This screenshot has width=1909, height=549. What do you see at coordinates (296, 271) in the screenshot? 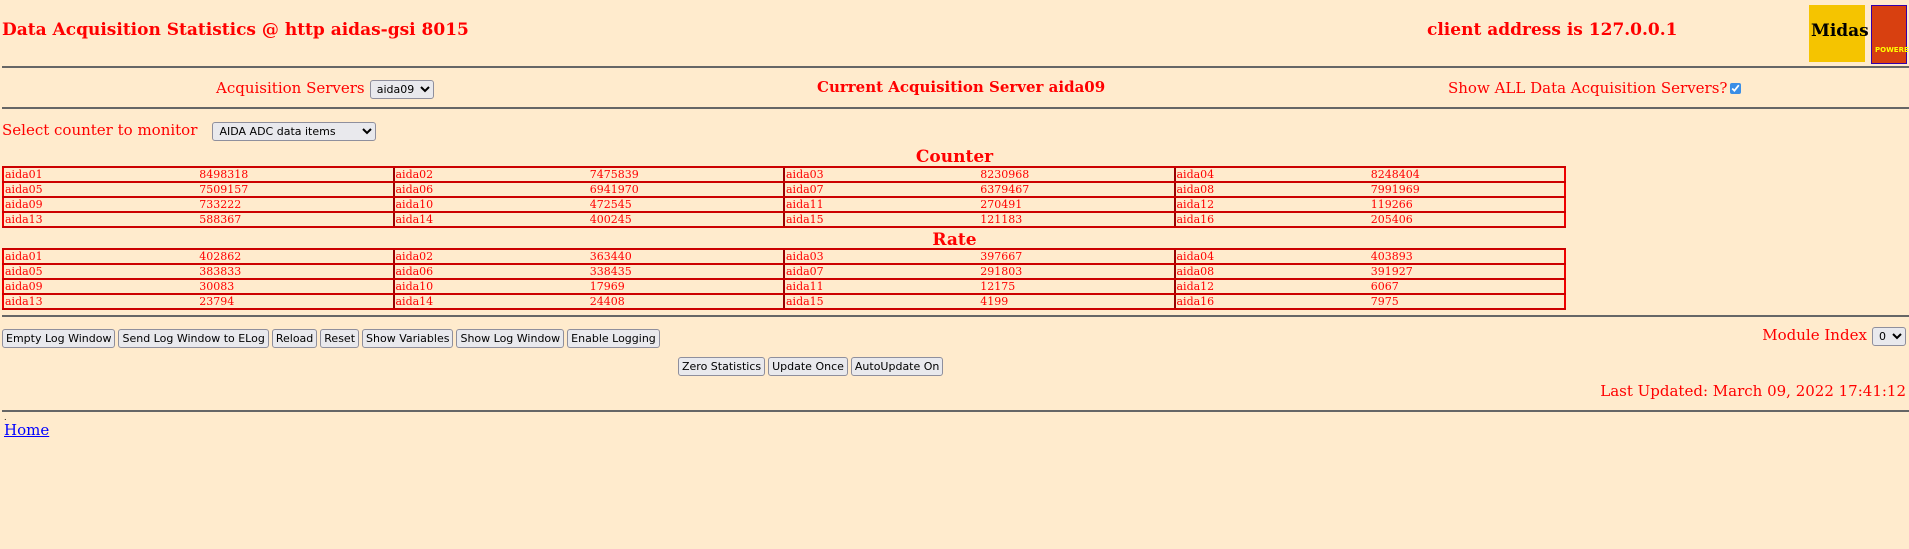
I see `server-value-cell: 383833` at bounding box center [296, 271].